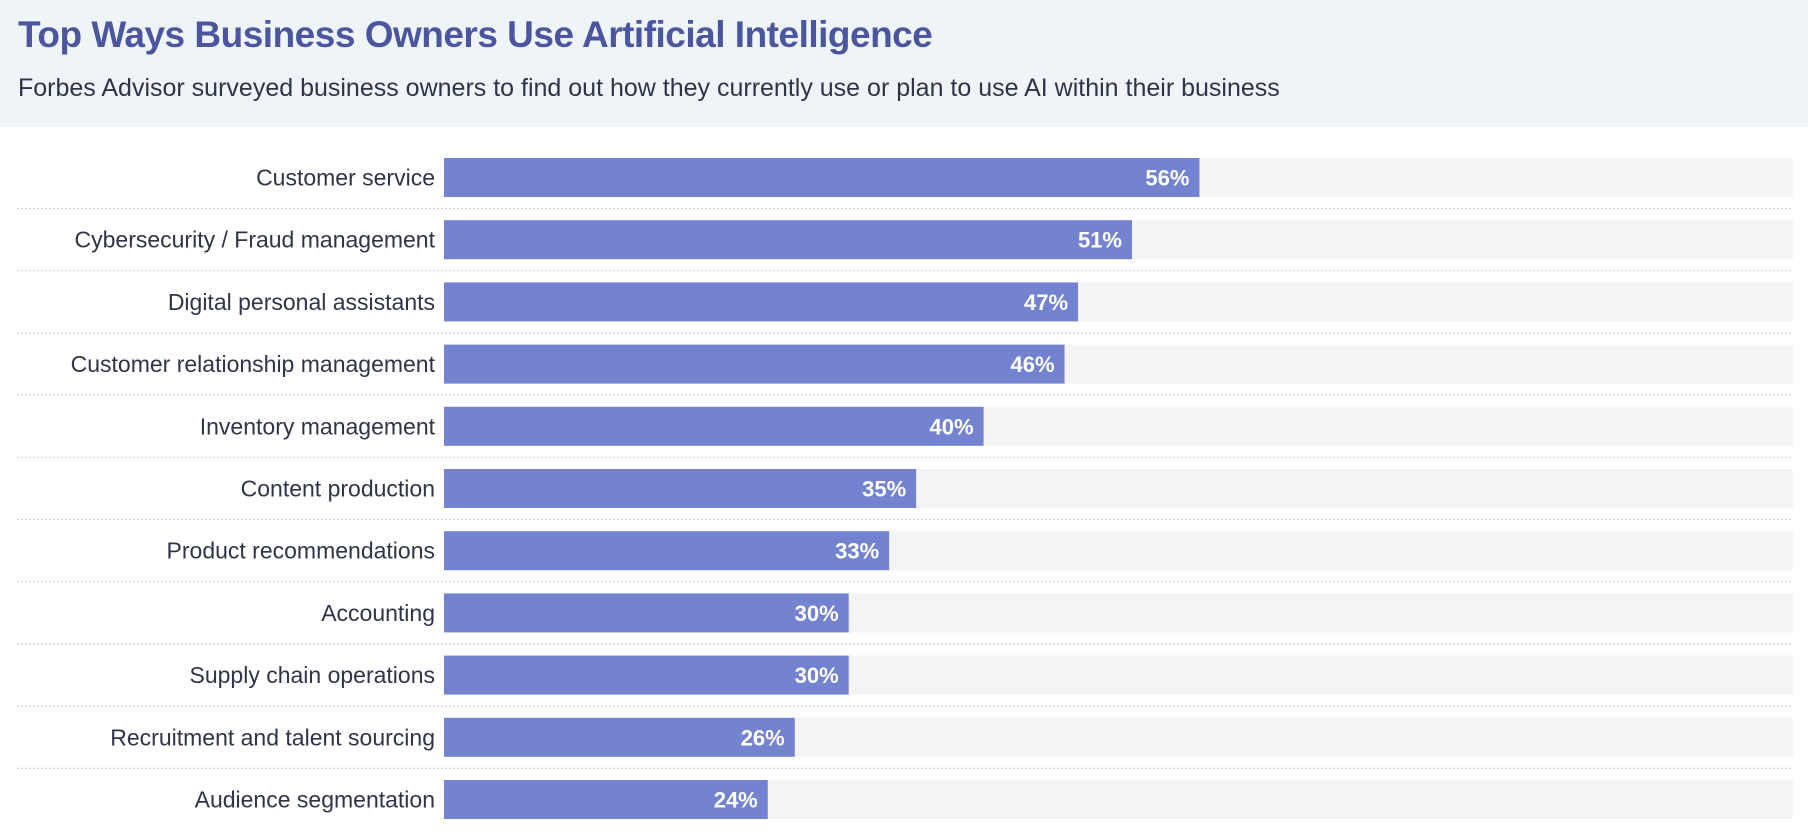 The width and height of the screenshot is (1808, 838). I want to click on category-label: Customer relationship management, so click(253, 364).